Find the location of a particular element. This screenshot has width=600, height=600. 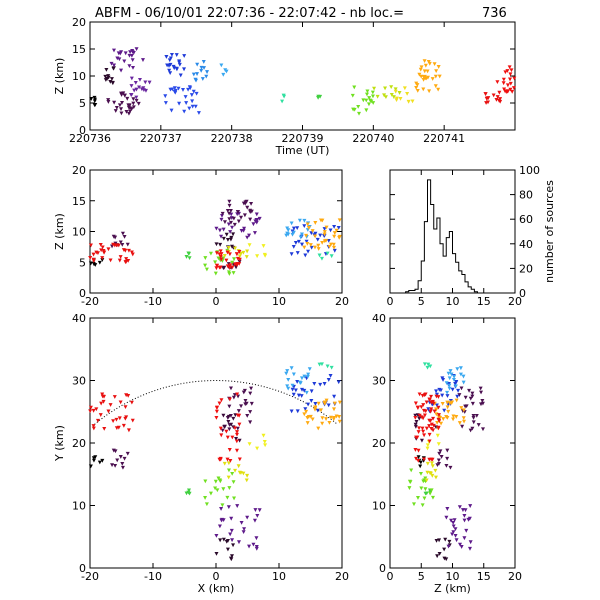

x-tick-label: 10 is located at coordinates (279, 576).